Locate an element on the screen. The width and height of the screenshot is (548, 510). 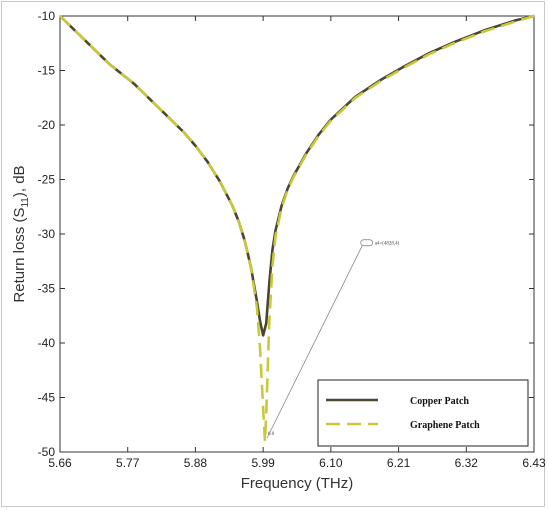
annotation-text: a4=(4828,4) is located at coordinates (387, 244).